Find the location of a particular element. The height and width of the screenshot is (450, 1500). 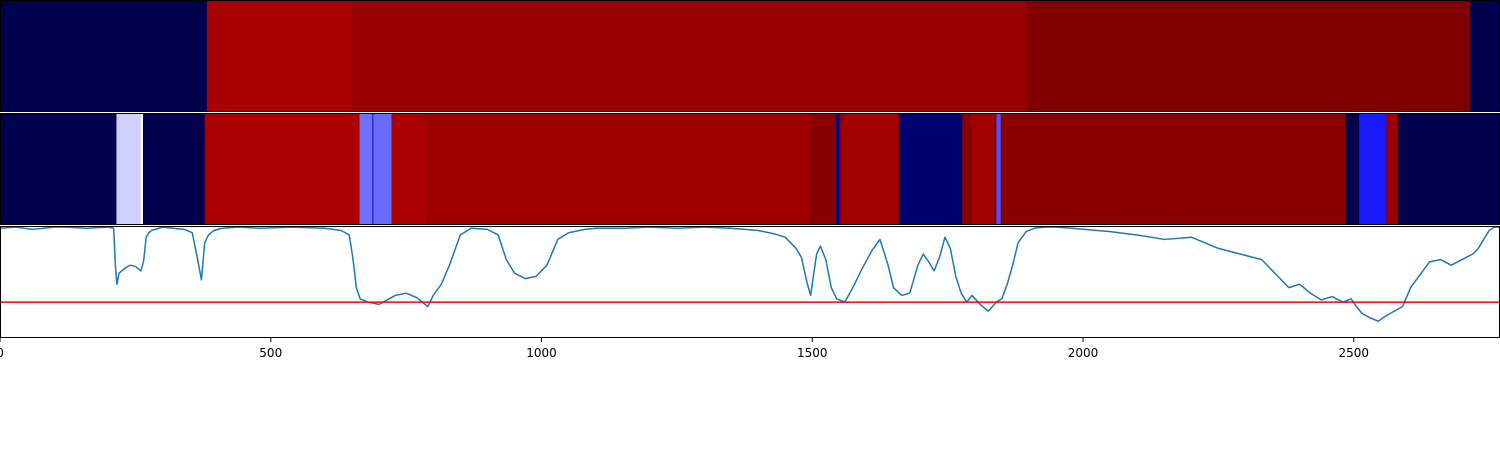

x-tick-label: 2000 is located at coordinates (1083, 353).